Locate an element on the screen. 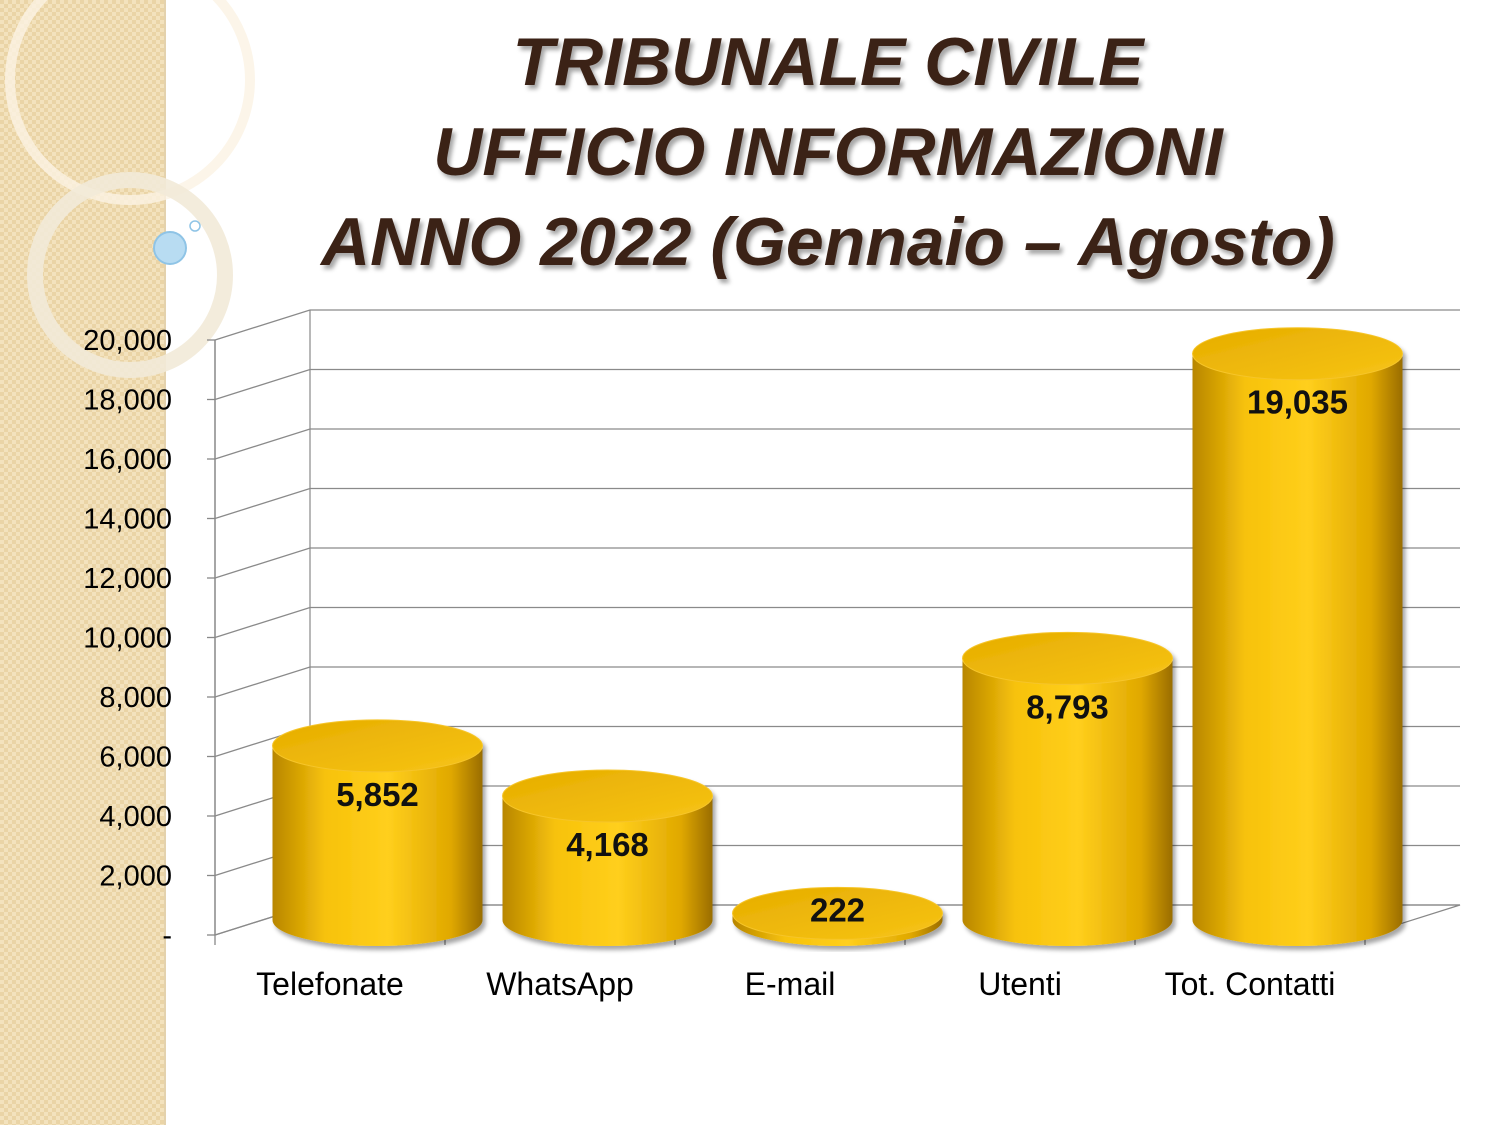 This screenshot has height=1125, width=1500. y-tick-label: 12,000 is located at coordinates (127, 579).